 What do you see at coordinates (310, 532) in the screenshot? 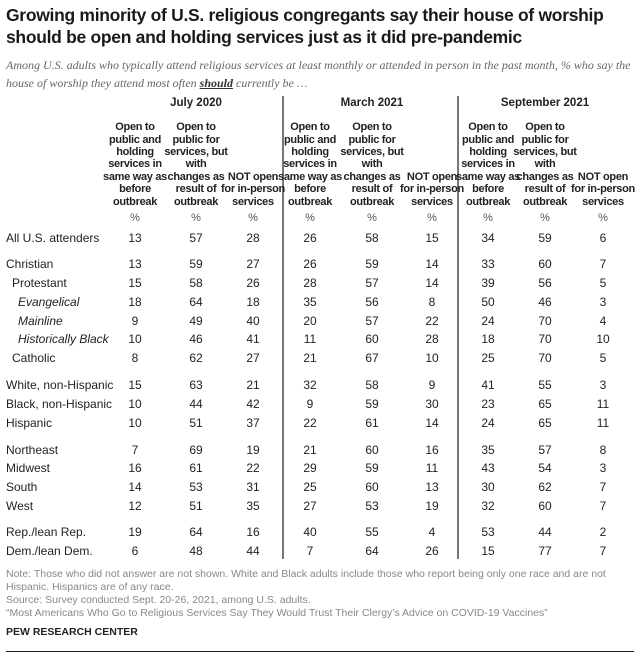
I see `value-cell: 40` at bounding box center [310, 532].